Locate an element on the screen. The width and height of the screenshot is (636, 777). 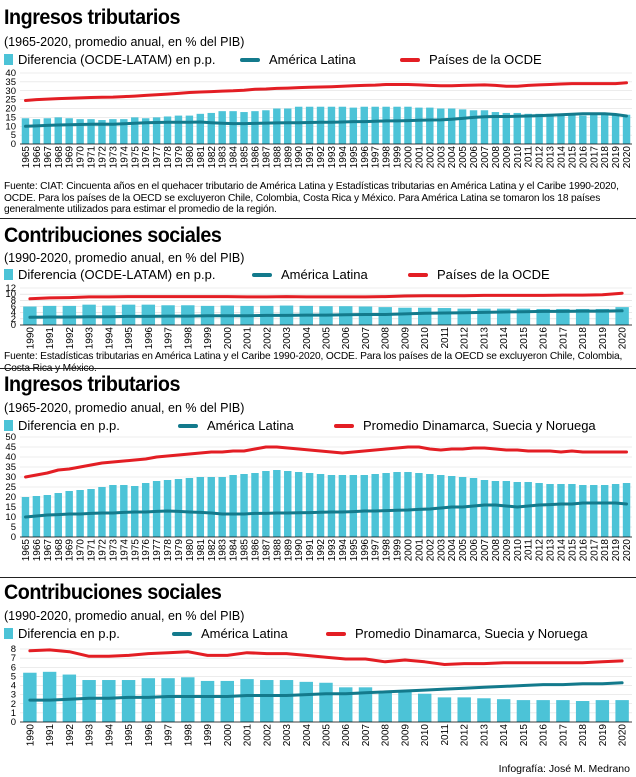
x-tick-label: 1966 is located at coordinates (37, 157).